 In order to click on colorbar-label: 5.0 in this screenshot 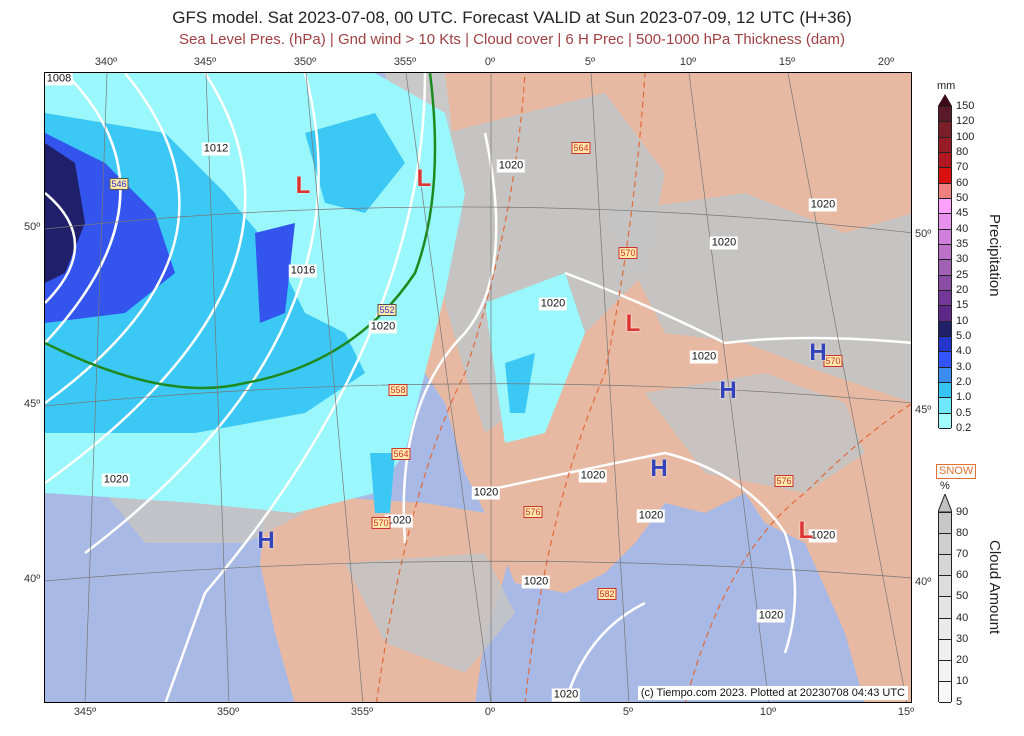, I will do `click(964, 336)`.